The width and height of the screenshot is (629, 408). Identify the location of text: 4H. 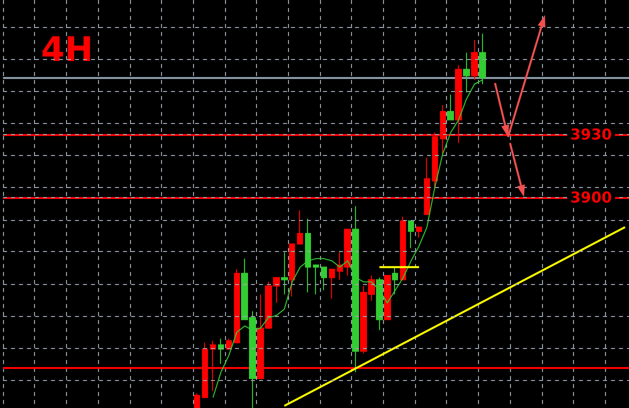
(67, 50).